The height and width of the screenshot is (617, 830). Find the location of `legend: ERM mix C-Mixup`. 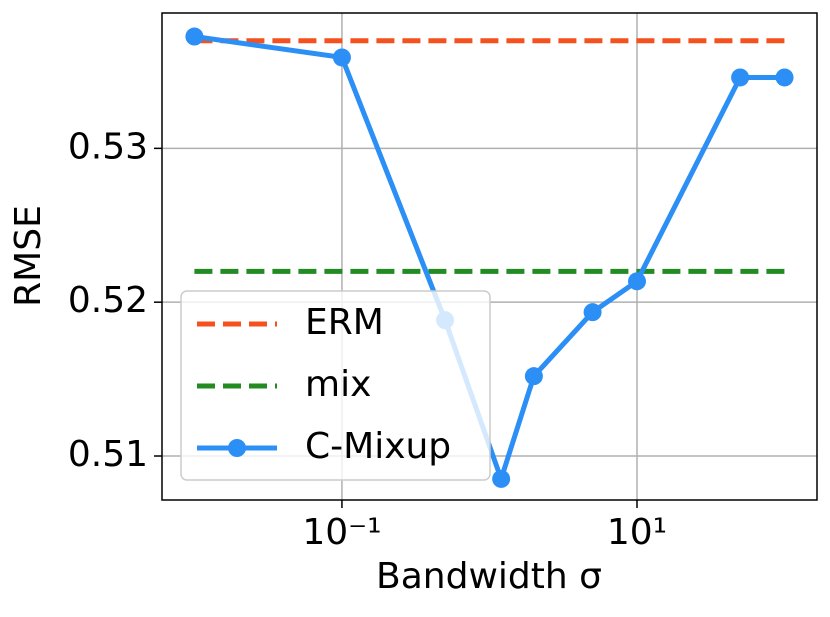

legend: ERM mix C-Mixup is located at coordinates (335, 385).